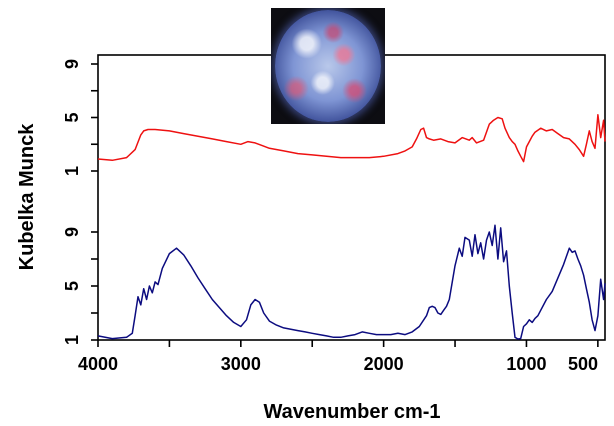 This screenshot has width=614, height=426. Describe the element at coordinates (526, 364) in the screenshot. I see `x-tick-label: 1000` at that location.